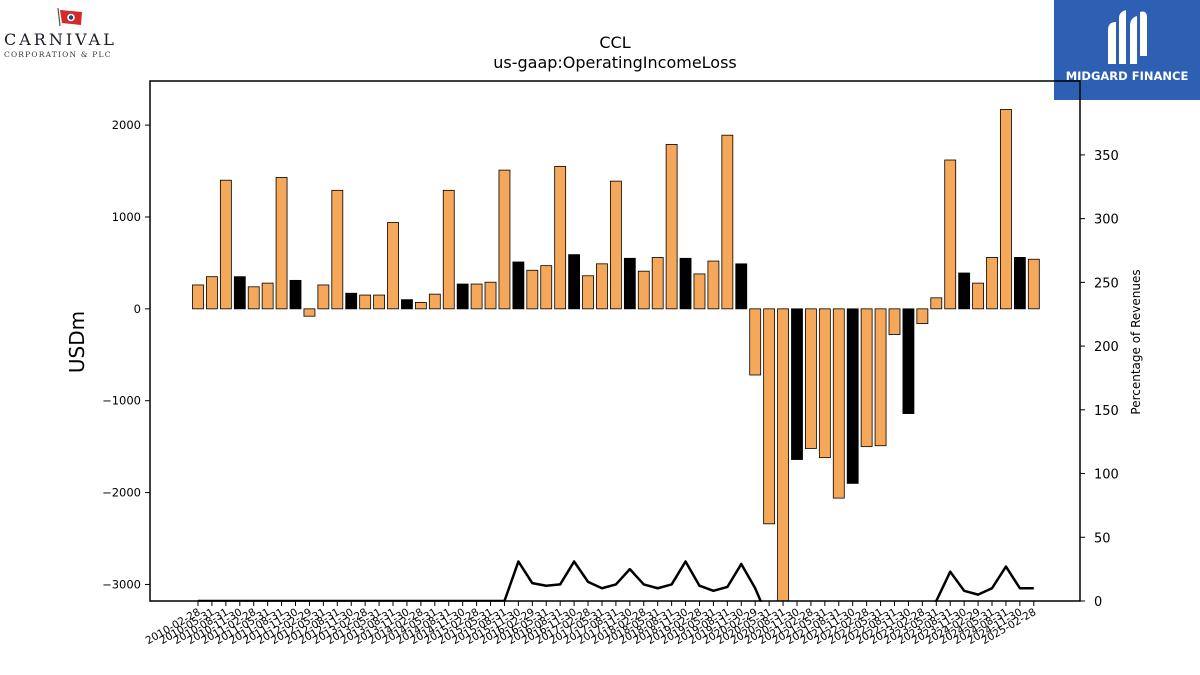  What do you see at coordinates (615, 62) in the screenshot?
I see `chart-subtitle: us-gaap:OperatingIncomeLoss` at bounding box center [615, 62].